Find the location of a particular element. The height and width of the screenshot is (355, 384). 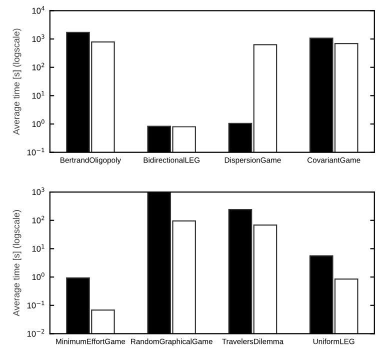

y-tick-label: 10$^{−2}$ is located at coordinates (35, 333).